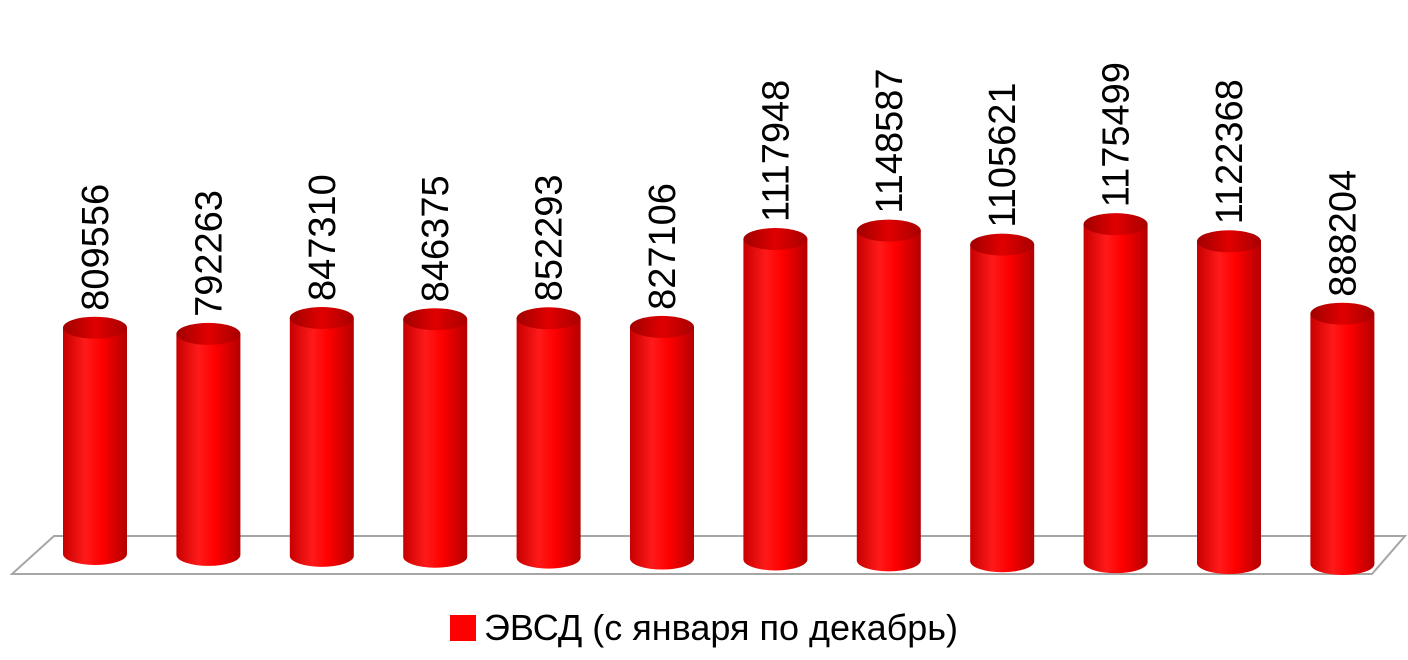 The image size is (1408, 660). I want to click on legend: ЭВСД (с января по декабрь), so click(704, 628).